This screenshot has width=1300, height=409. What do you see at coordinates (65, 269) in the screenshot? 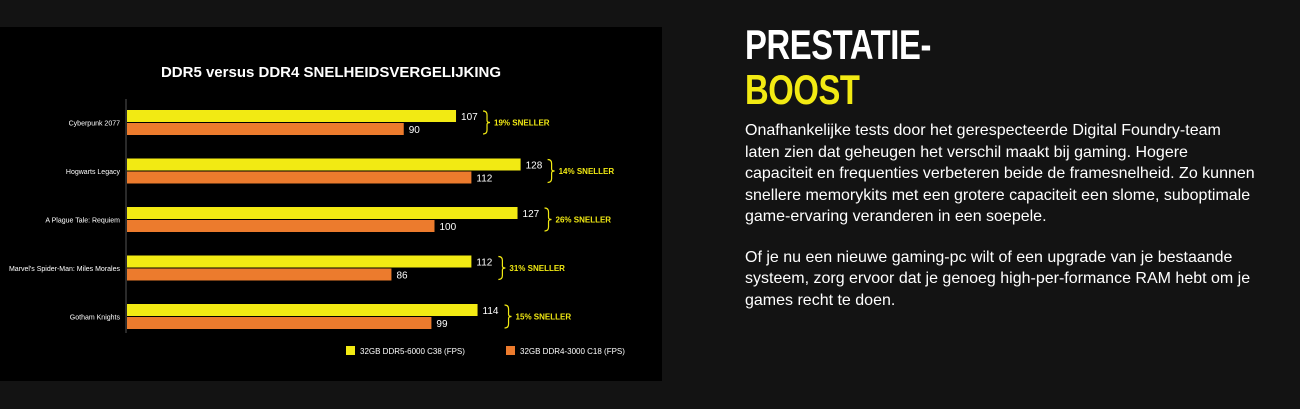
I see `category-label: Marvel's Spider-Man: Miles Morales` at bounding box center [65, 269].